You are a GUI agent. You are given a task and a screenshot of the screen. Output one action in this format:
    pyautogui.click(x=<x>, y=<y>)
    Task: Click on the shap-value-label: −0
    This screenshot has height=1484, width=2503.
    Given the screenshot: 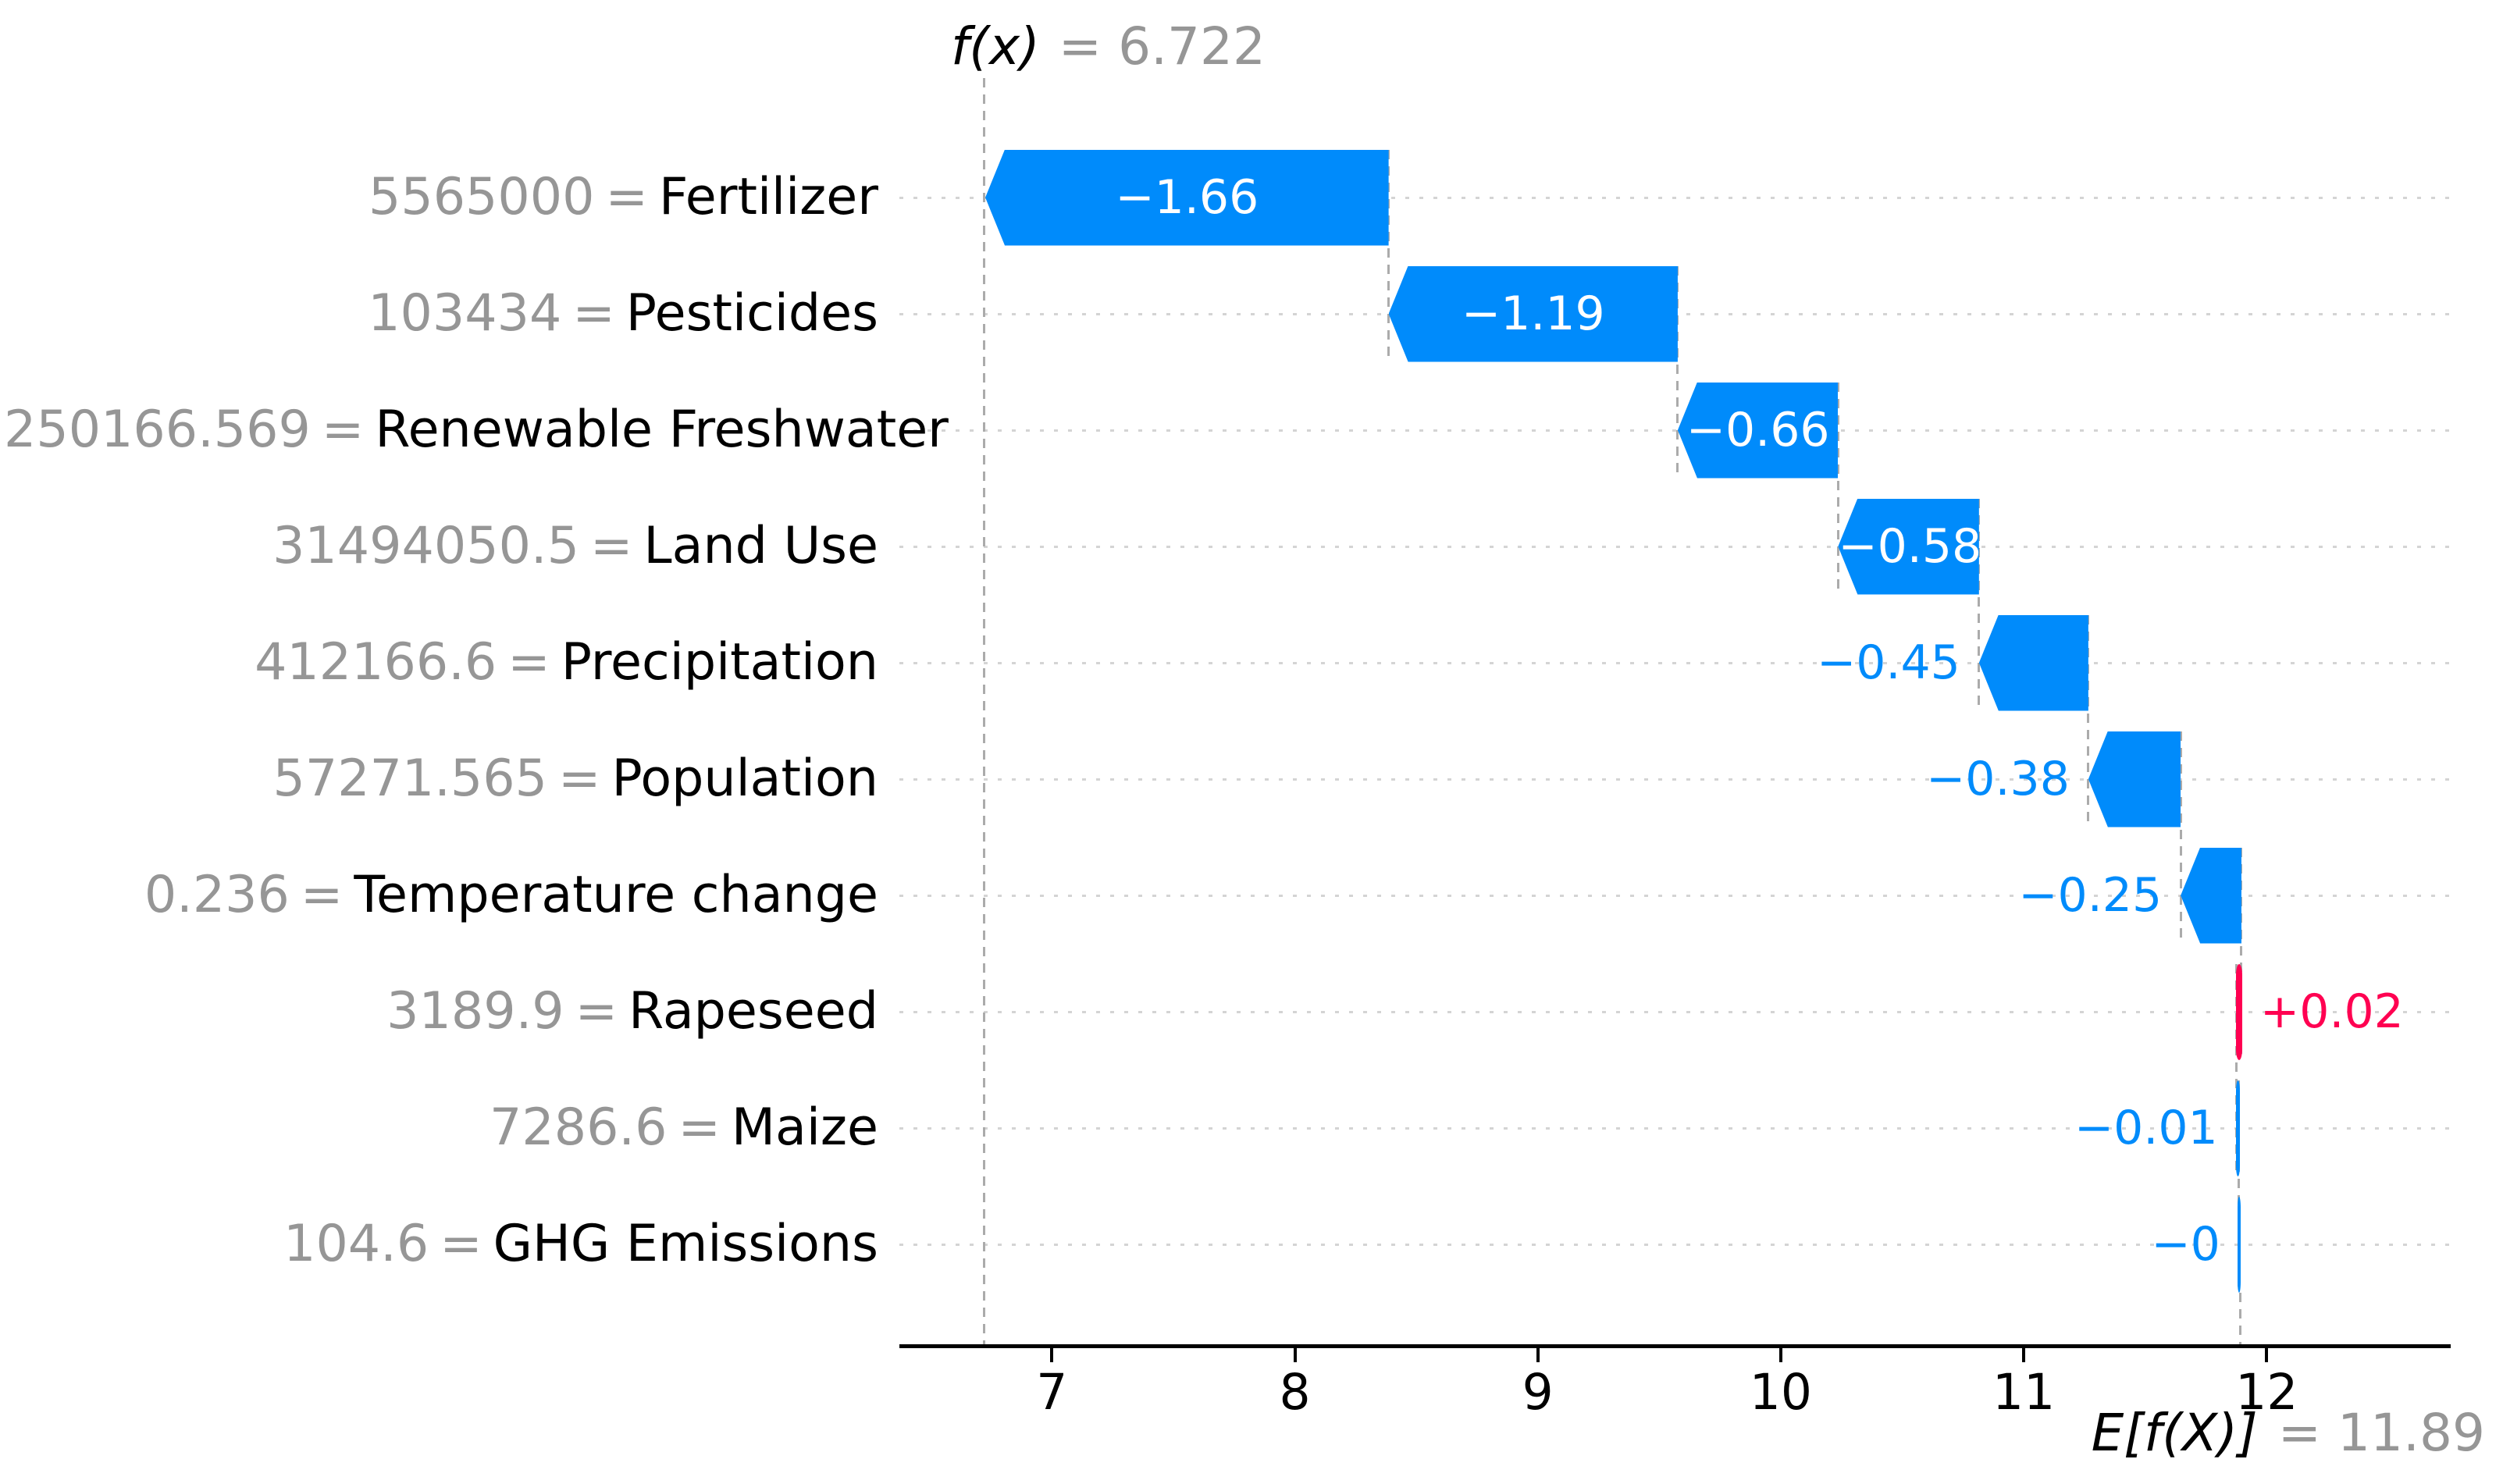 What is the action you would take?
    pyautogui.click(x=2186, y=1244)
    